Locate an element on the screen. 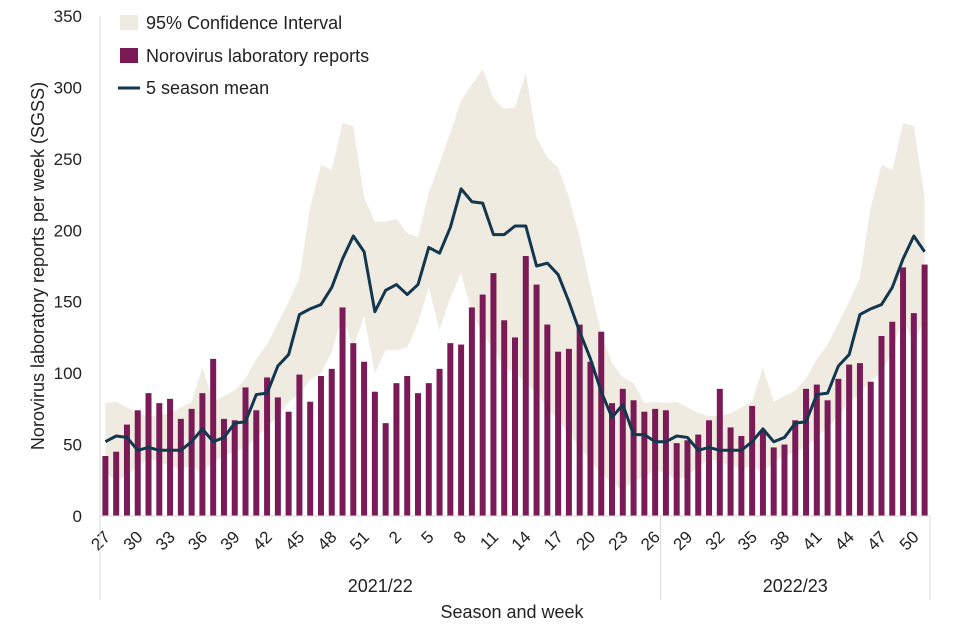 The width and height of the screenshot is (960, 640). season-label: 2021/22 is located at coordinates (380, 586).